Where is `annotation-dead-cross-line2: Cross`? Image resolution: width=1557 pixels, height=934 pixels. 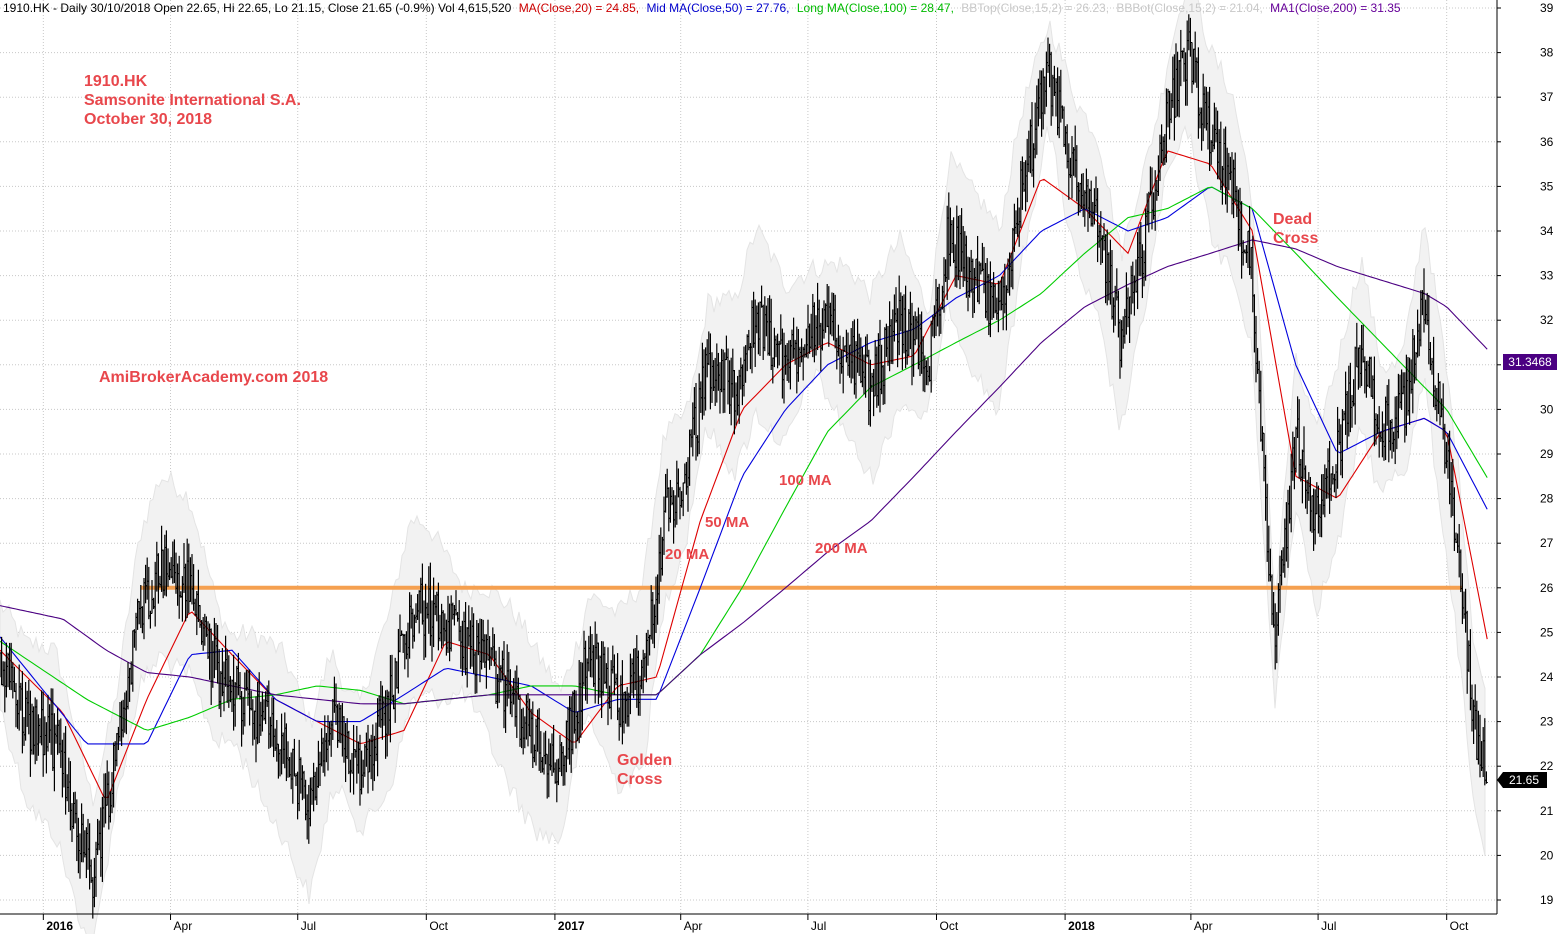
annotation-dead-cross-line2: Cross is located at coordinates (1295, 238).